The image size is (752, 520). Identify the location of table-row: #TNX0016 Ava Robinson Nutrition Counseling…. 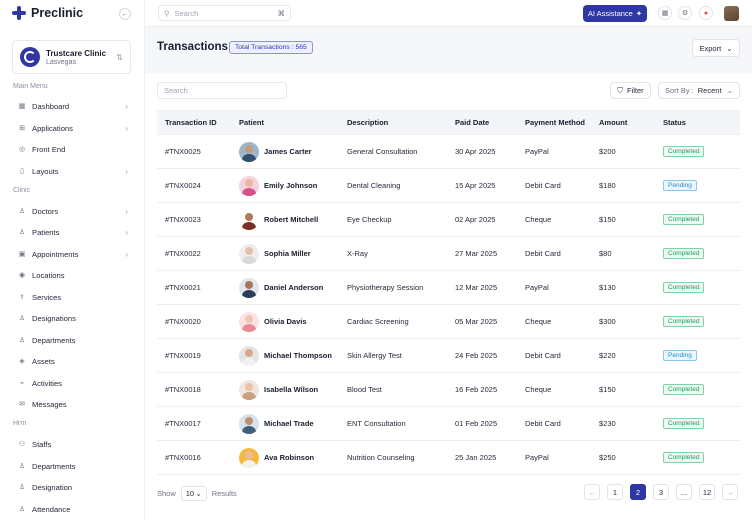
(448, 457).